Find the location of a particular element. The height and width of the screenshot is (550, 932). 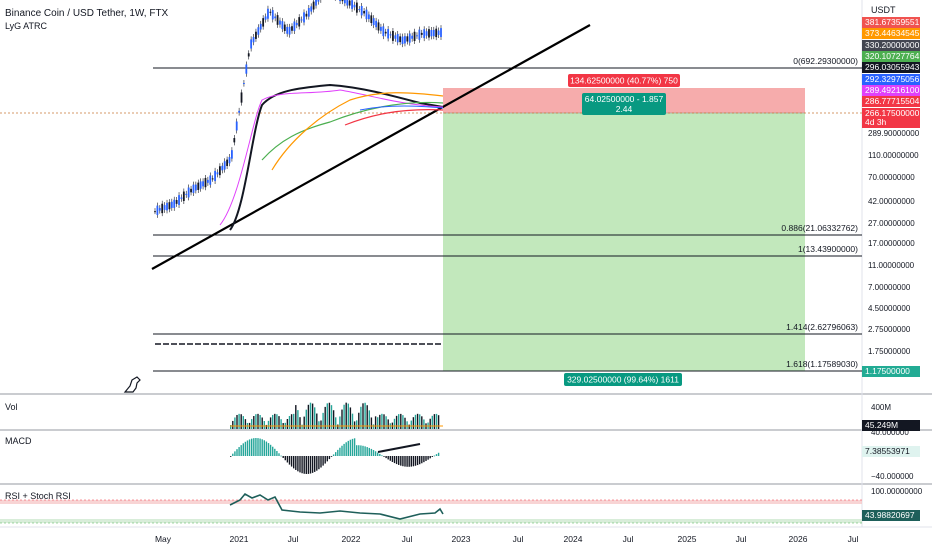

vol-axis-top: 400M is located at coordinates (881, 407).